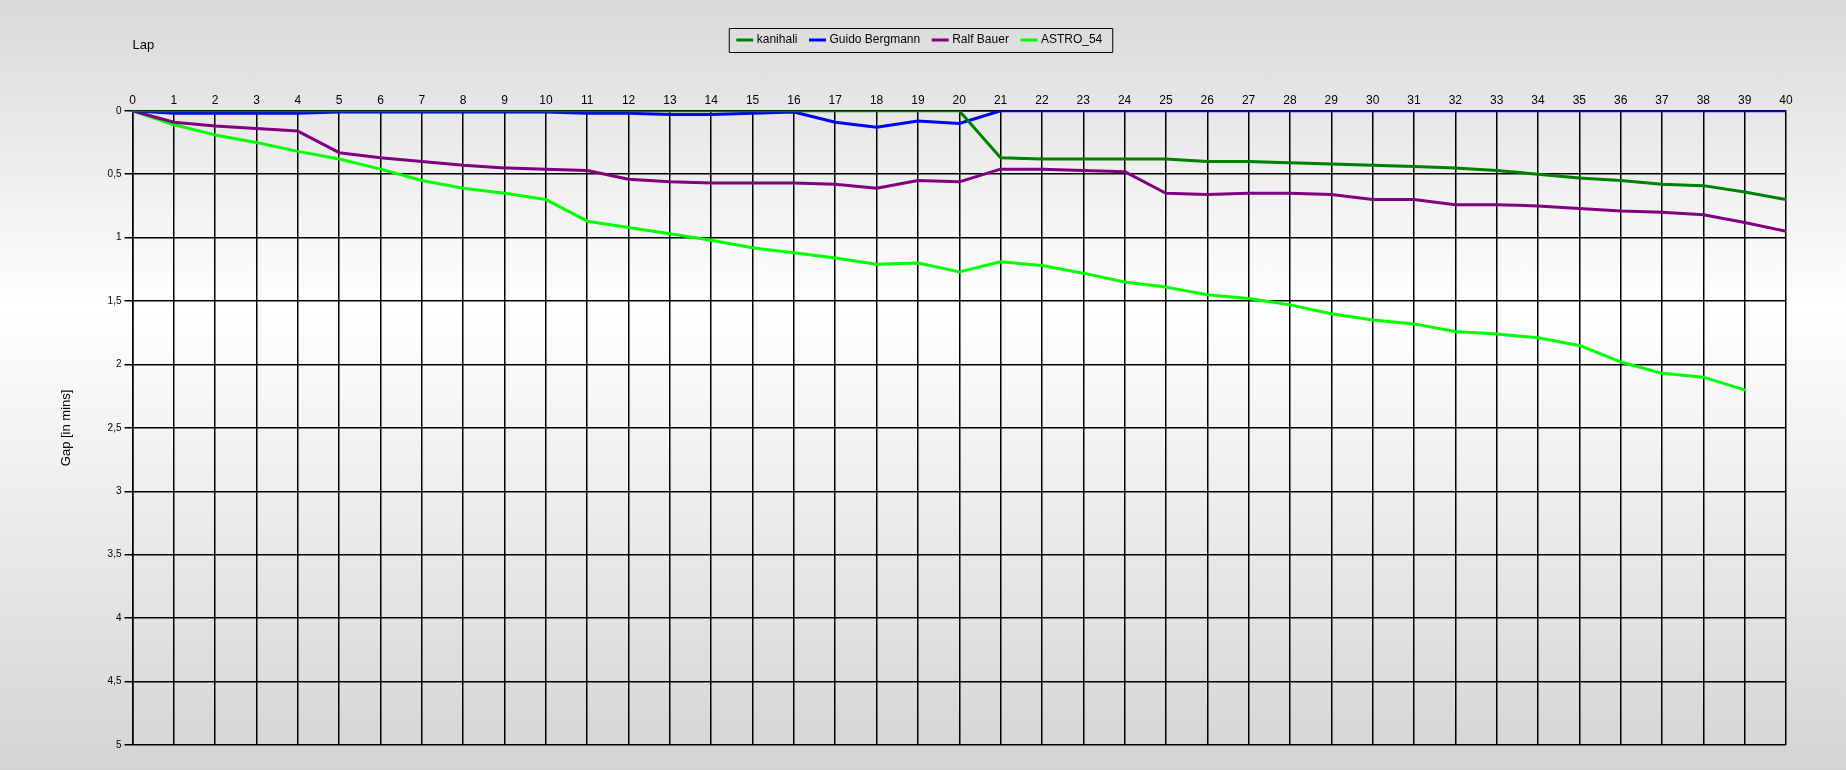  Describe the element at coordinates (794, 99) in the screenshot. I see `x-tick-label: 16` at that location.